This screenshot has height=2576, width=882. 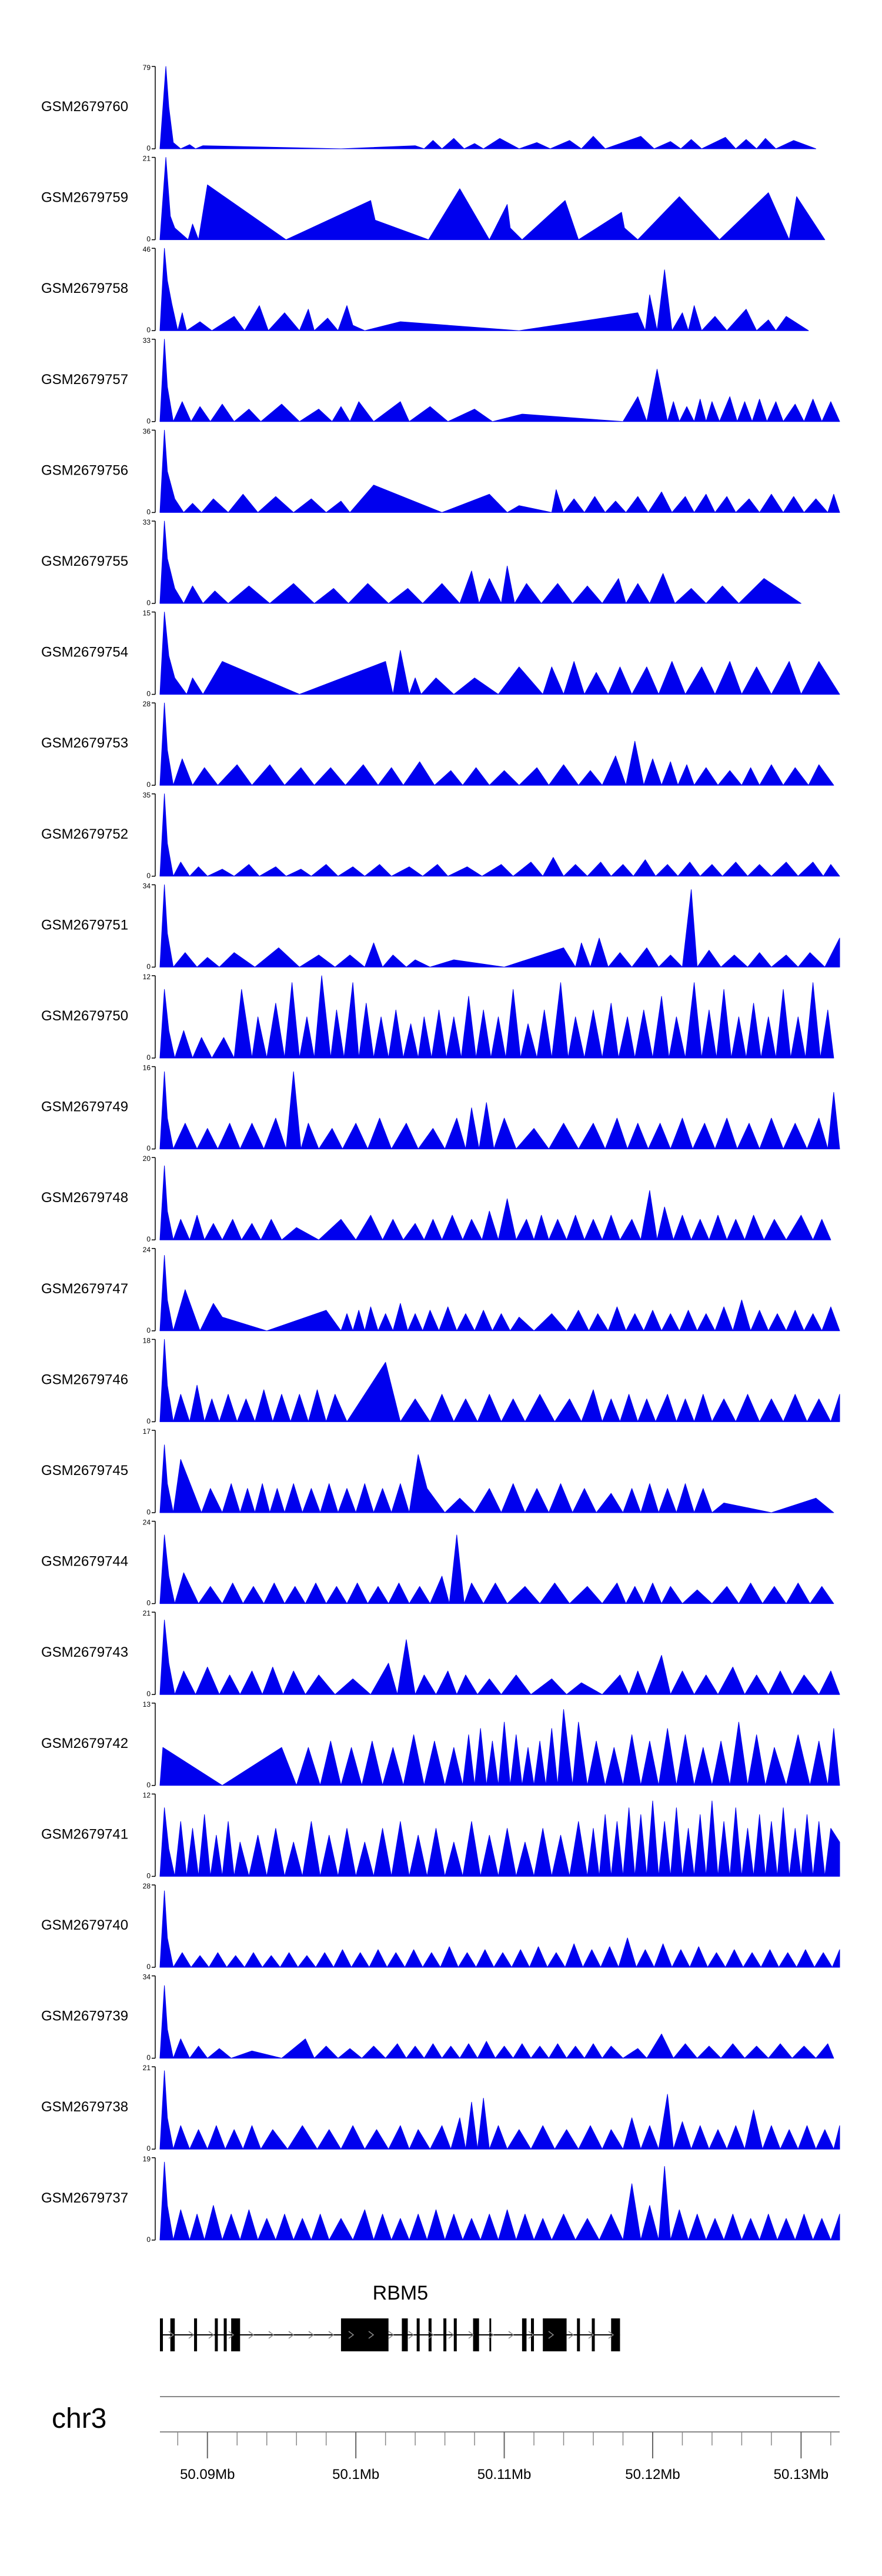 What do you see at coordinates (84, 288) in the screenshot?
I see `sample-label: GSM2679758` at bounding box center [84, 288].